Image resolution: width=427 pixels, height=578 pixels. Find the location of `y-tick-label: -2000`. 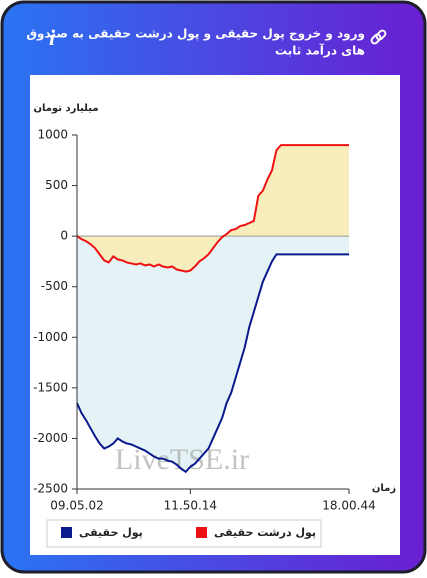

y-tick-label: -2000 is located at coordinates (50, 438).